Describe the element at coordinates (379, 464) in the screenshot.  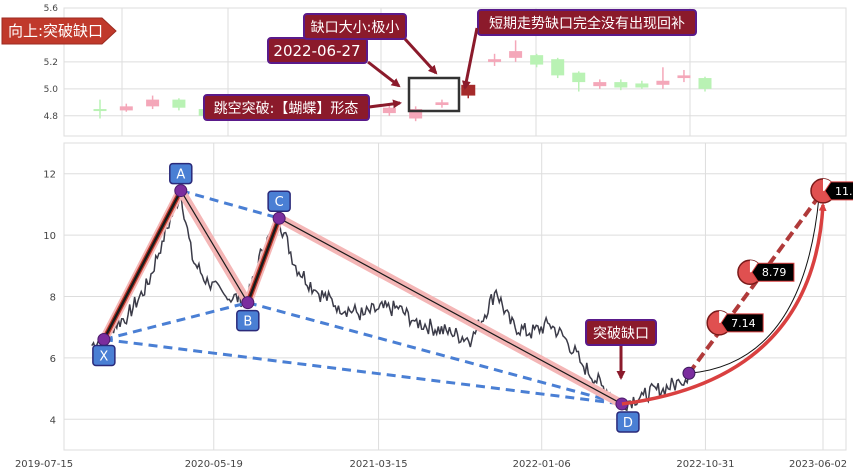
I see `price-x-tick-label: 2021-03-15` at that location.